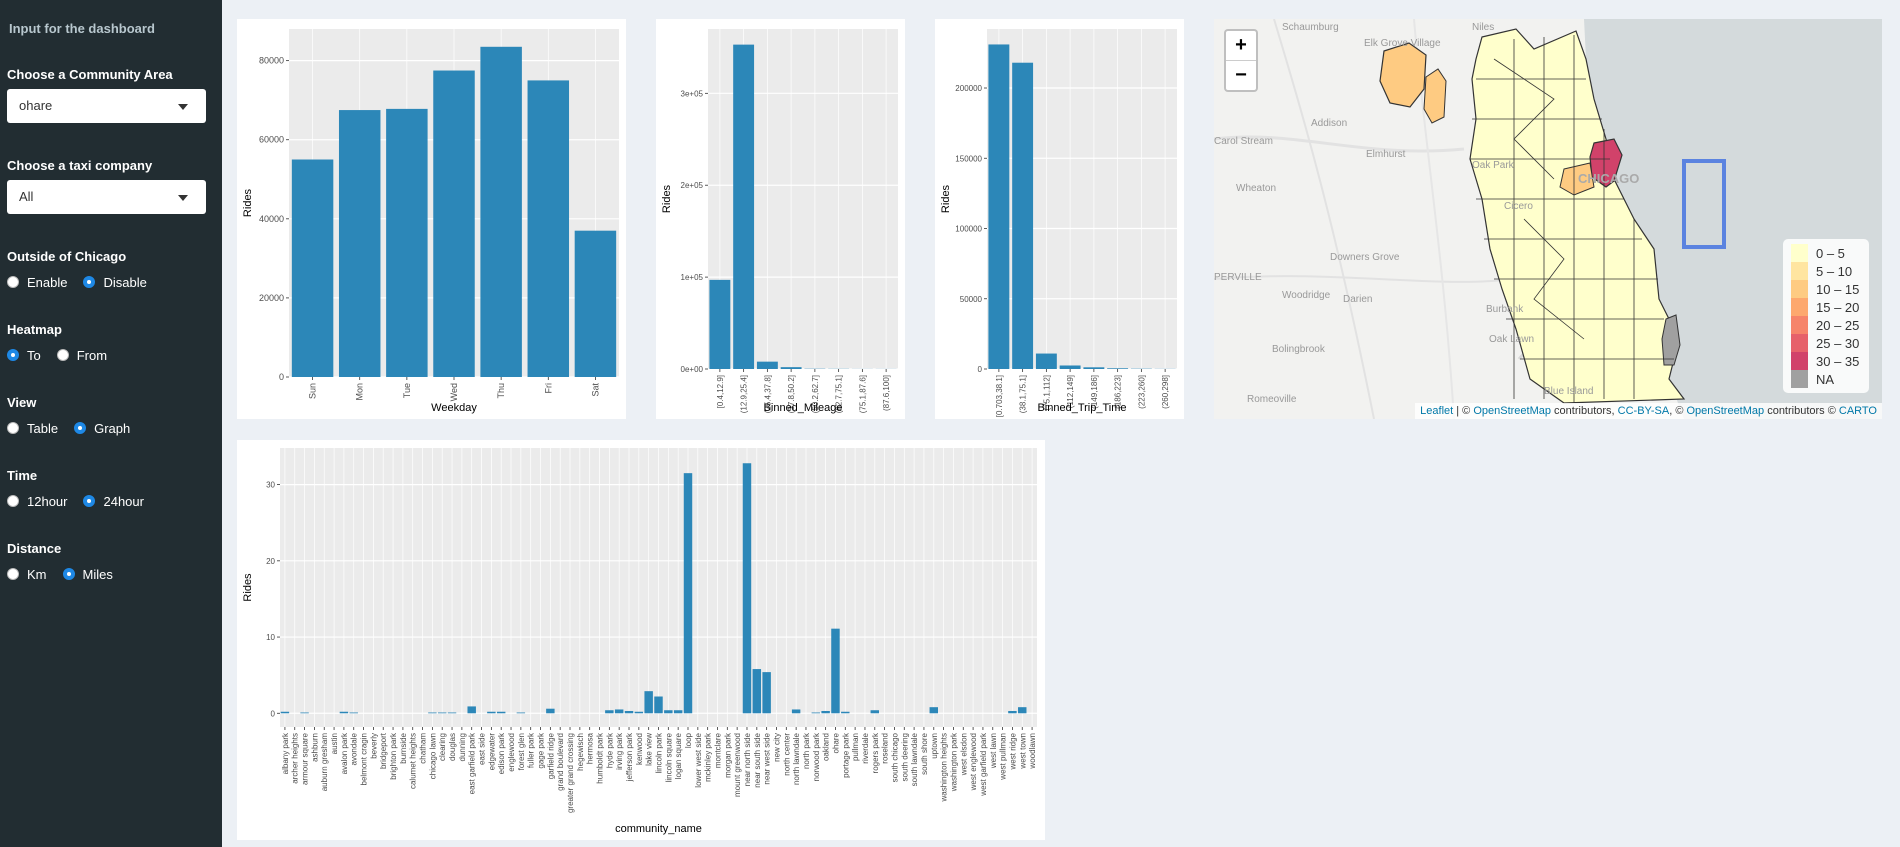 The image size is (1900, 847). I want to click on x-tick-label: chicago lawn, so click(432, 756).